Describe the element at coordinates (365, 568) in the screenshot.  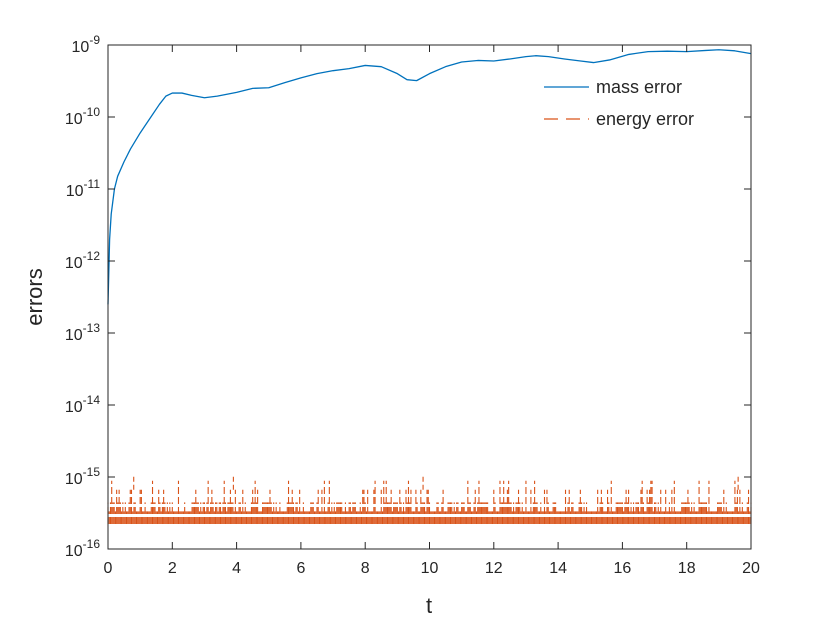
I see `x-tick-label: 8` at that location.